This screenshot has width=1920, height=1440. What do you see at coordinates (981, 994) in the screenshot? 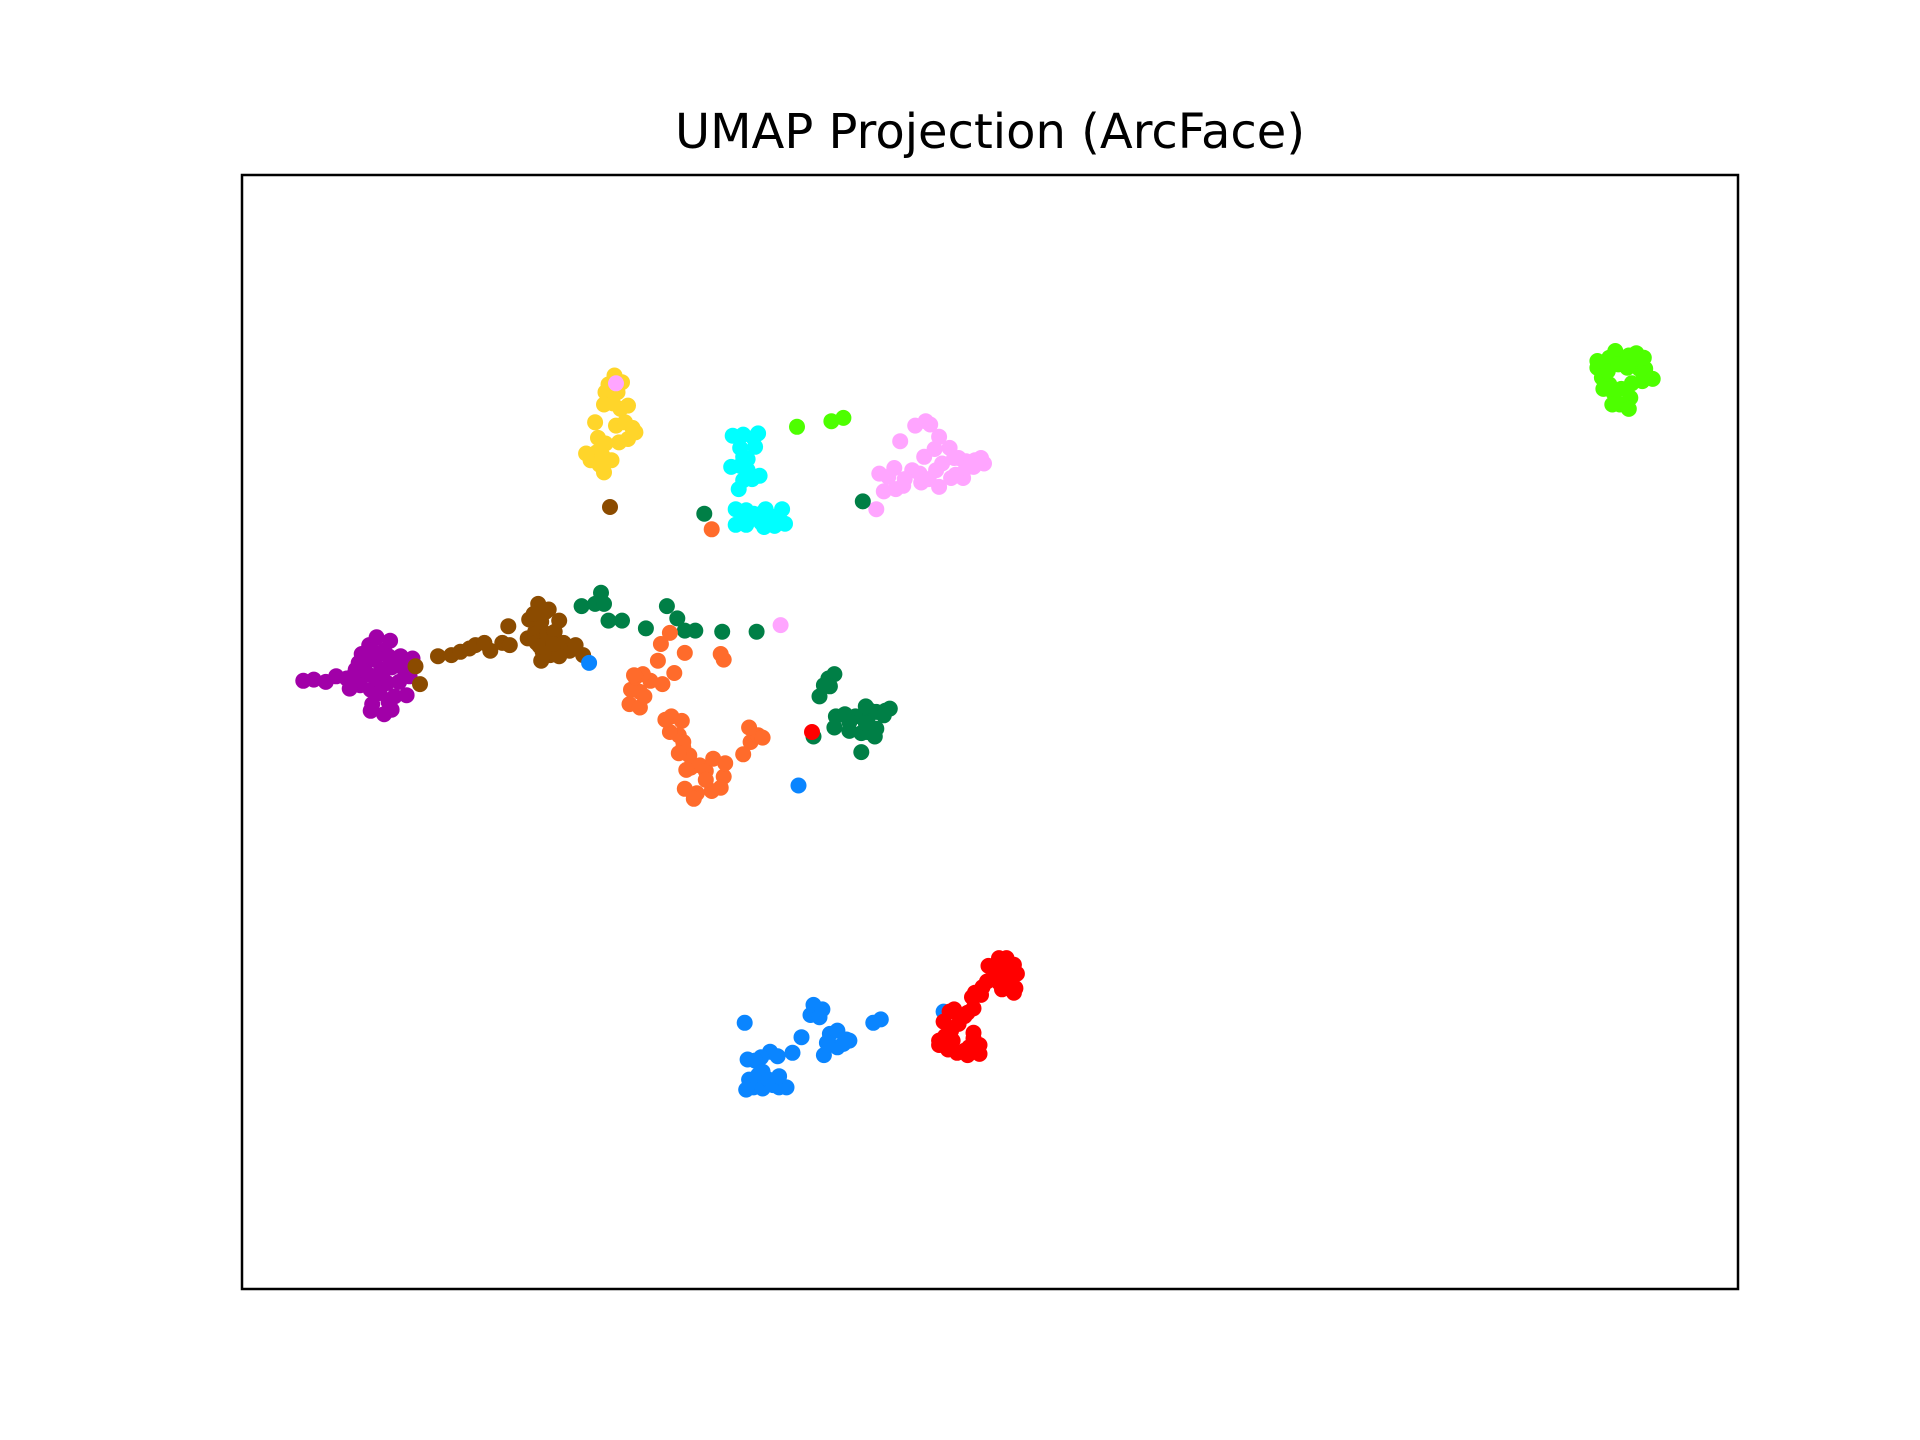
I see `scatter-point-s9-p18` at bounding box center [981, 994].